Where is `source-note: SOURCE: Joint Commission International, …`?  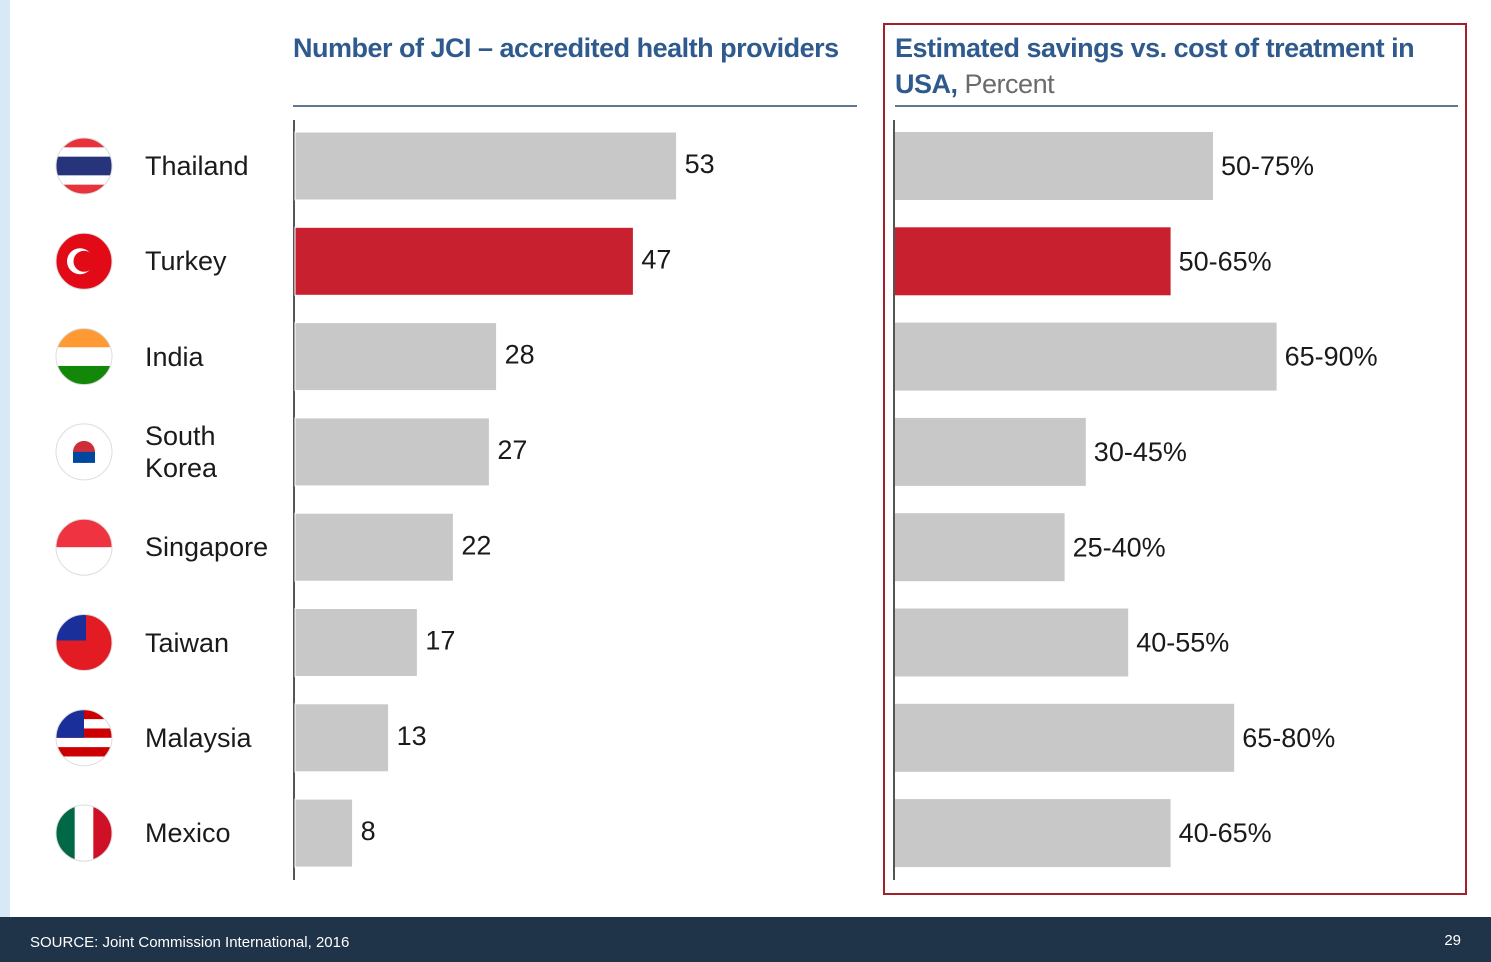
source-note: SOURCE: Joint Commission International, … is located at coordinates (190, 942).